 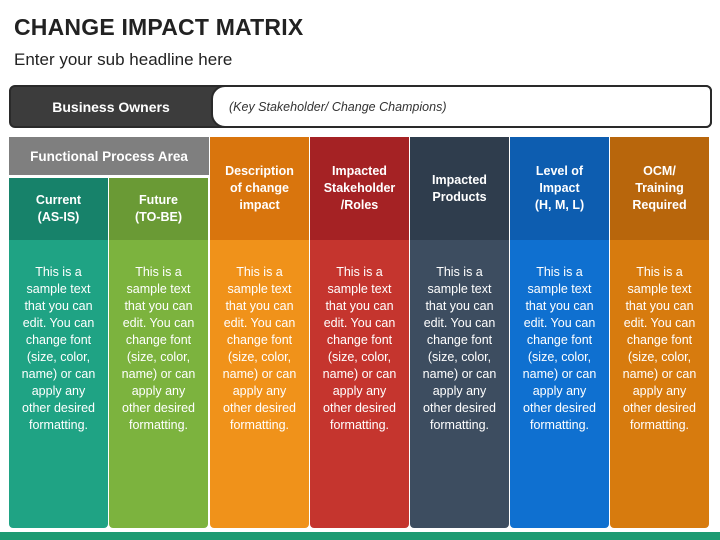 I want to click on column-header-ocm: OCM/ Training Required, so click(x=659, y=188).